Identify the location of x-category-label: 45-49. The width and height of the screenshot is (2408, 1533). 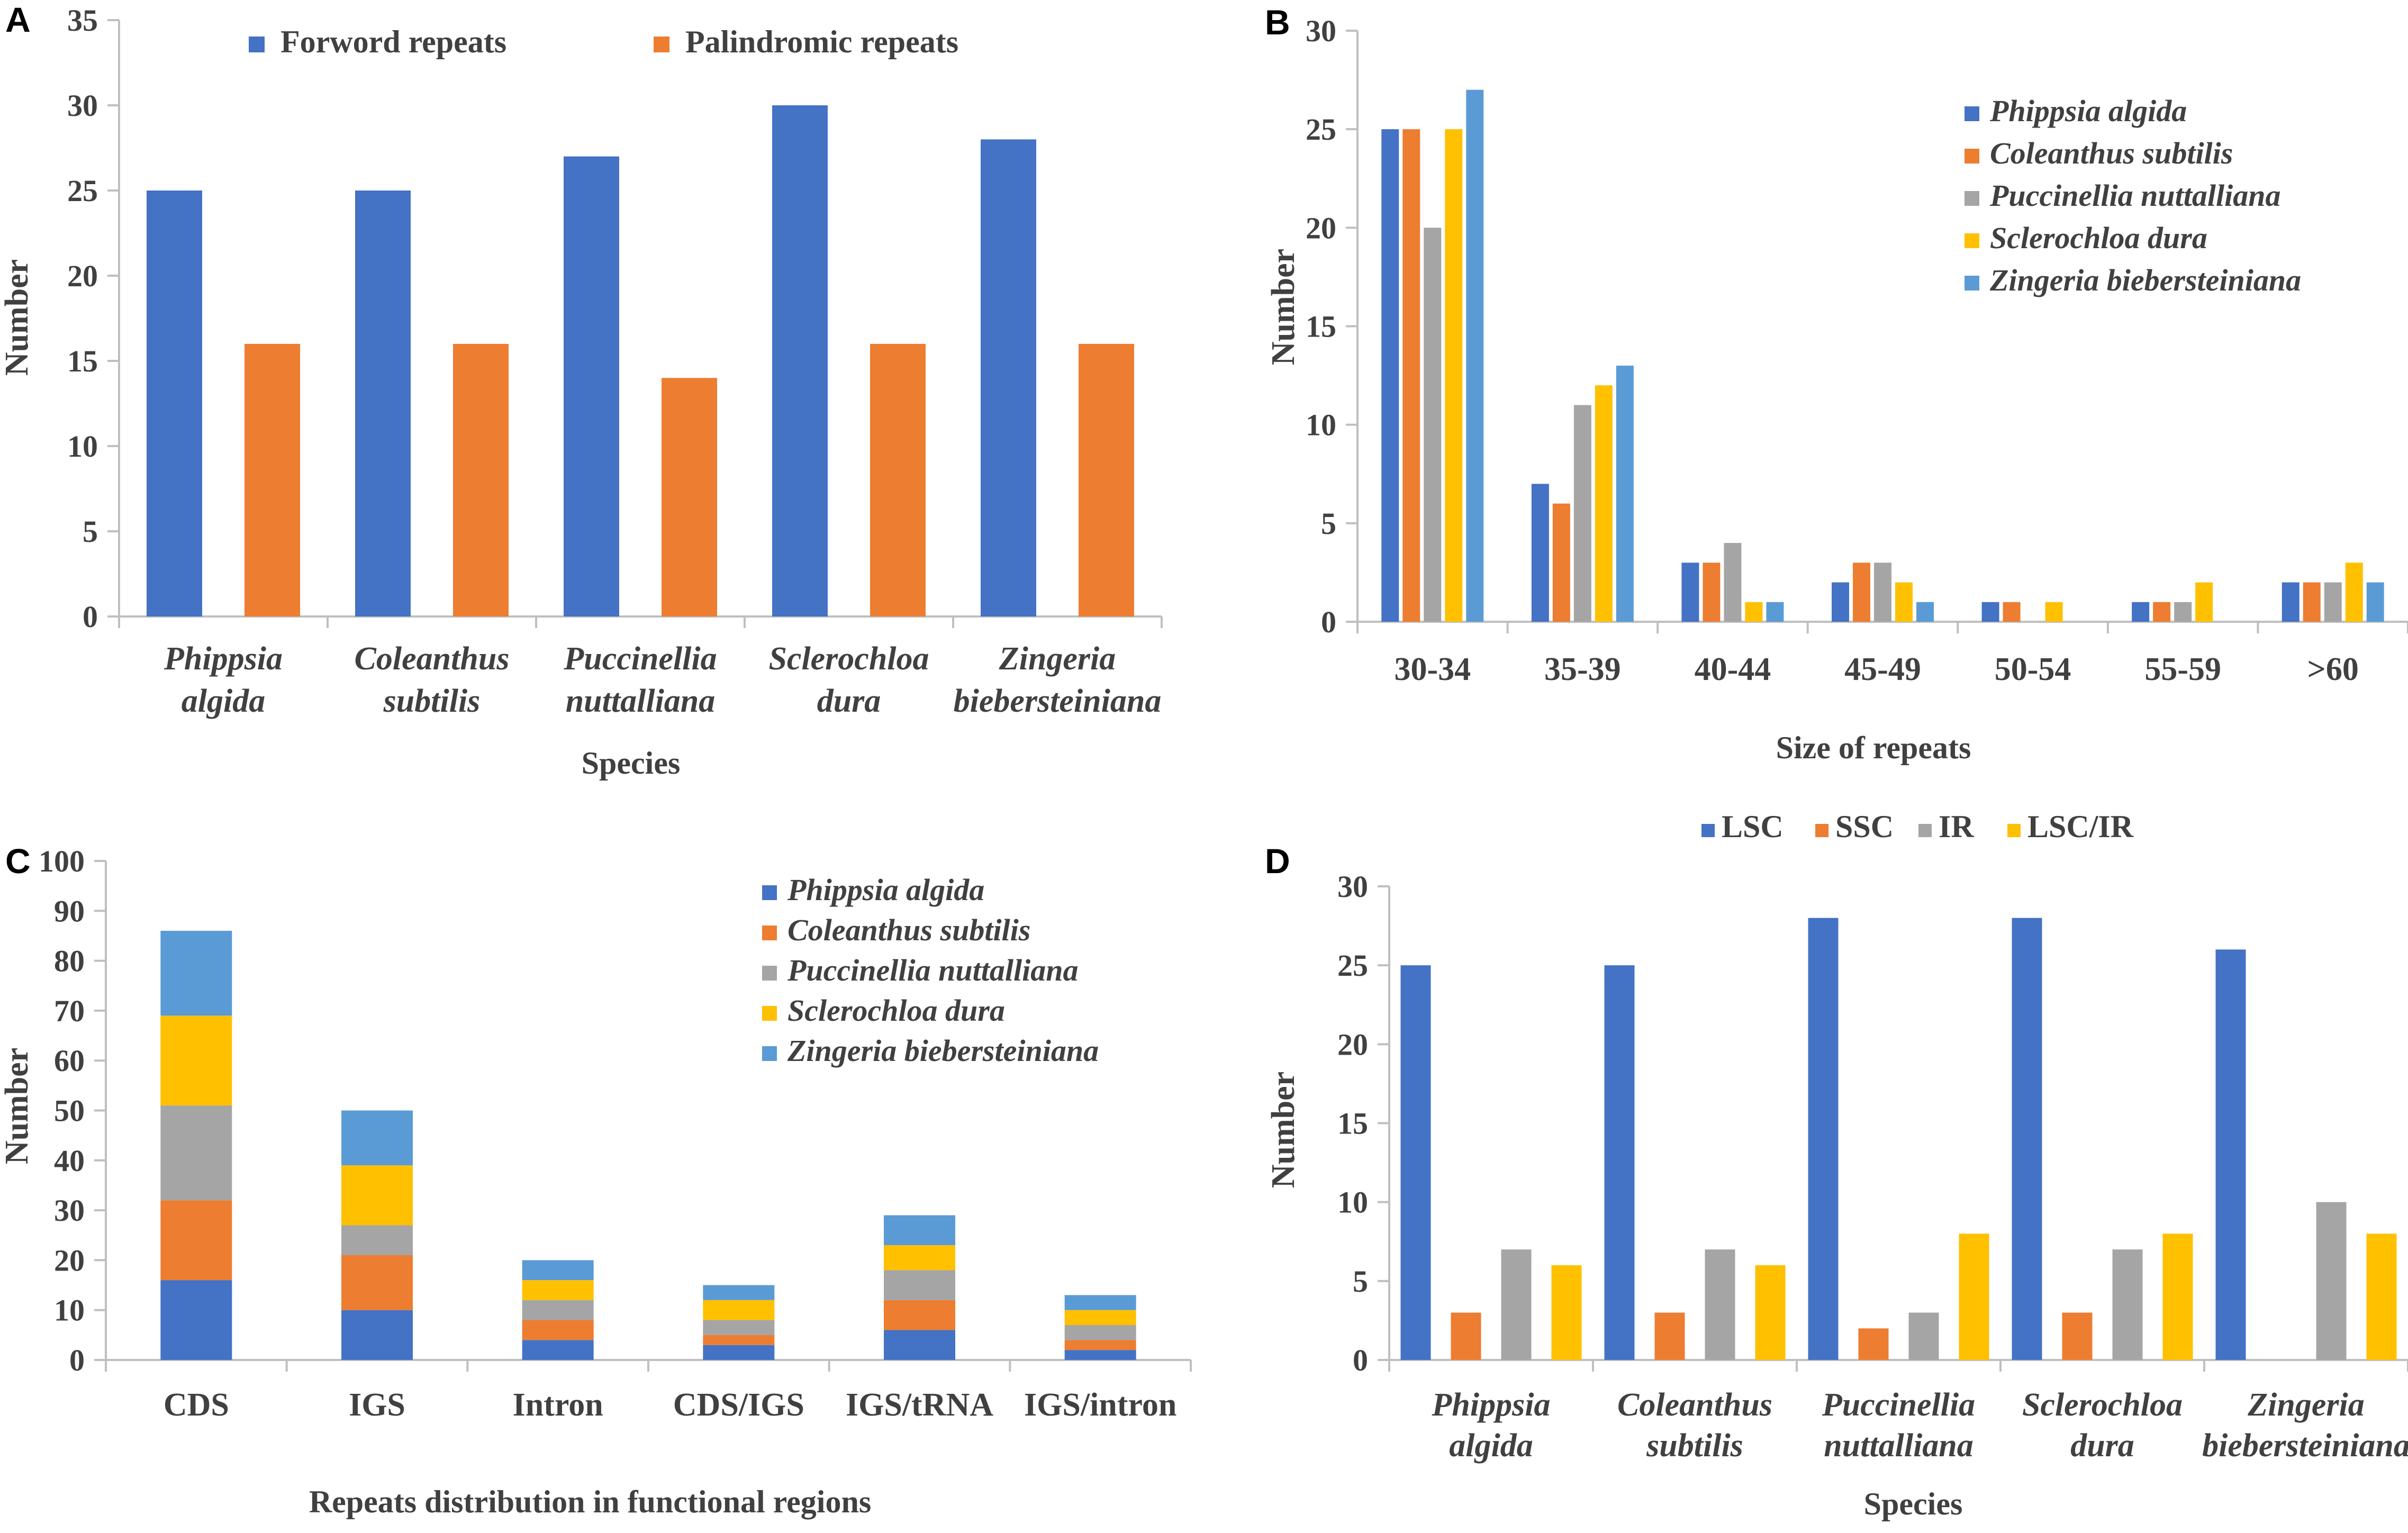
(1883, 669).